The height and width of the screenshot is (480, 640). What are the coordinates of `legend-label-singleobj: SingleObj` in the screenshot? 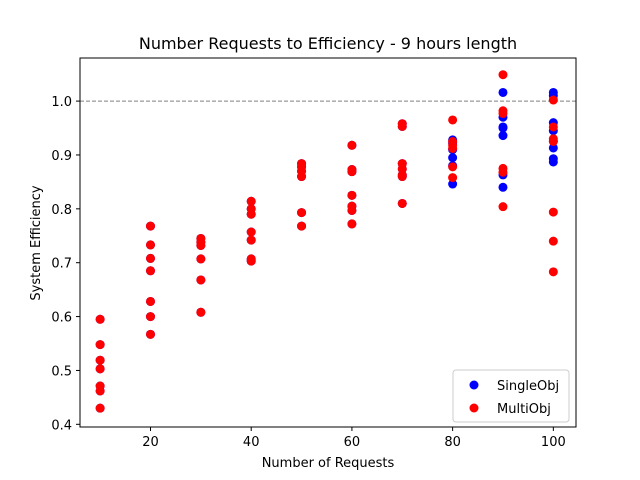 It's located at (528, 386).